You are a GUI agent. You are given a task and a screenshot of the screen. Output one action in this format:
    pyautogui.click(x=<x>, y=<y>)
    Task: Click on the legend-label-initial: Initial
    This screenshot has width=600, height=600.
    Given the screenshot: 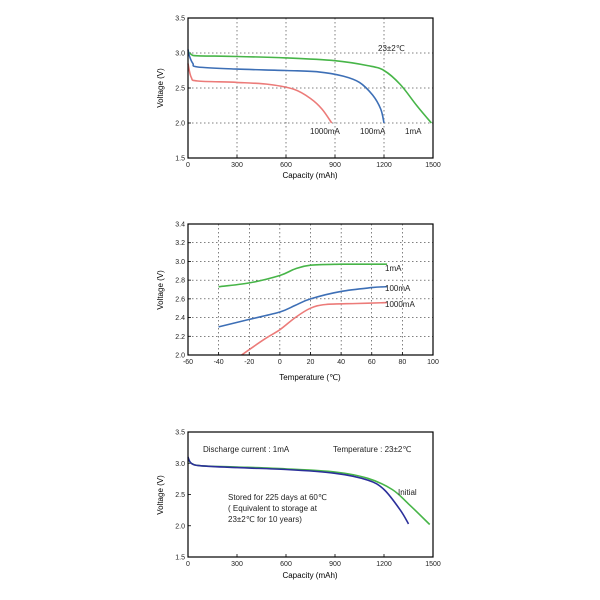 What is the action you would take?
    pyautogui.click(x=407, y=492)
    